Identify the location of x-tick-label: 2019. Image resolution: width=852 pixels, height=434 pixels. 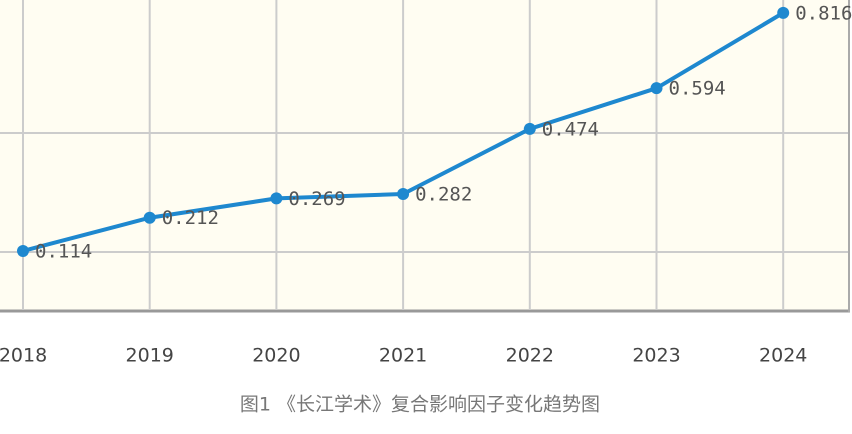
(150, 356).